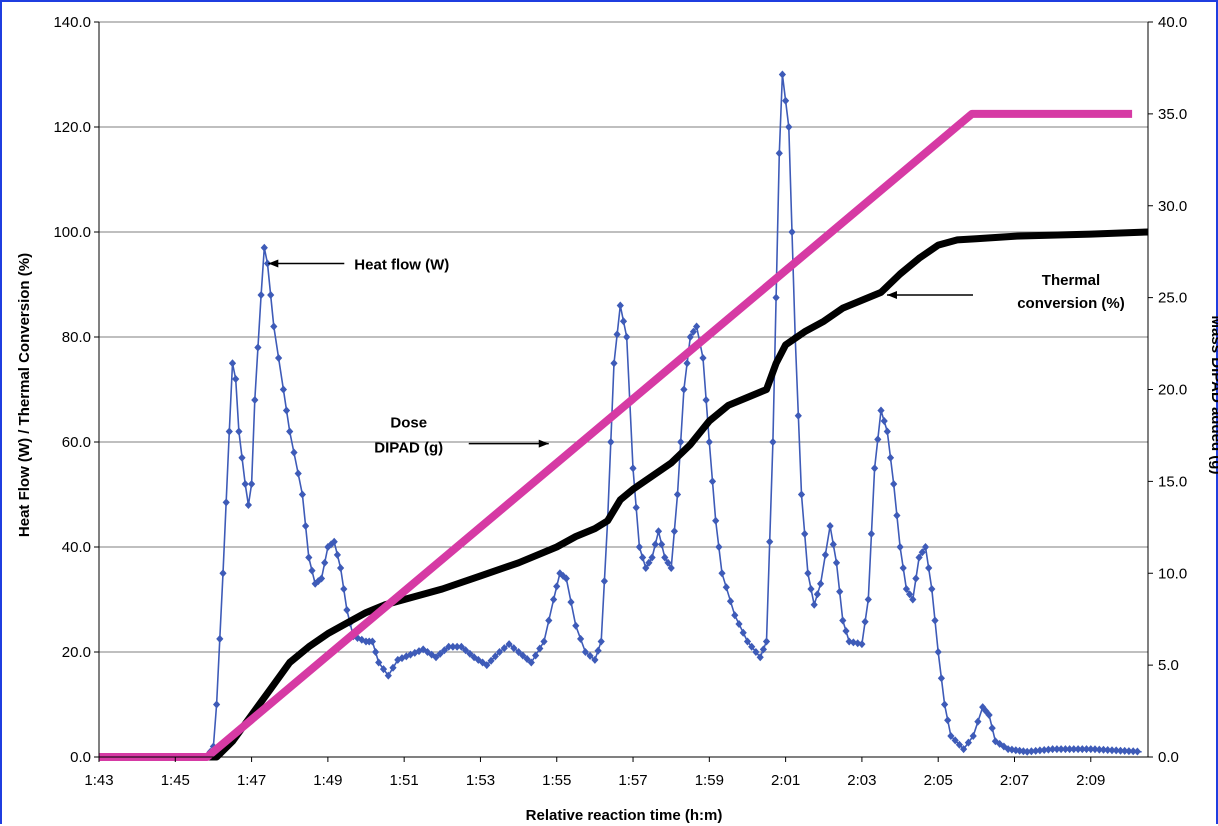  I want to click on y-right-tick-label: 40.0, so click(1172, 22).